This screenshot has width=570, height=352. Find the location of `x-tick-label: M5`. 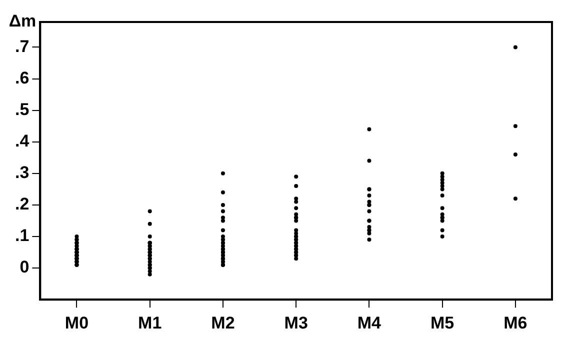

x-tick-label: M5 is located at coordinates (442, 322).